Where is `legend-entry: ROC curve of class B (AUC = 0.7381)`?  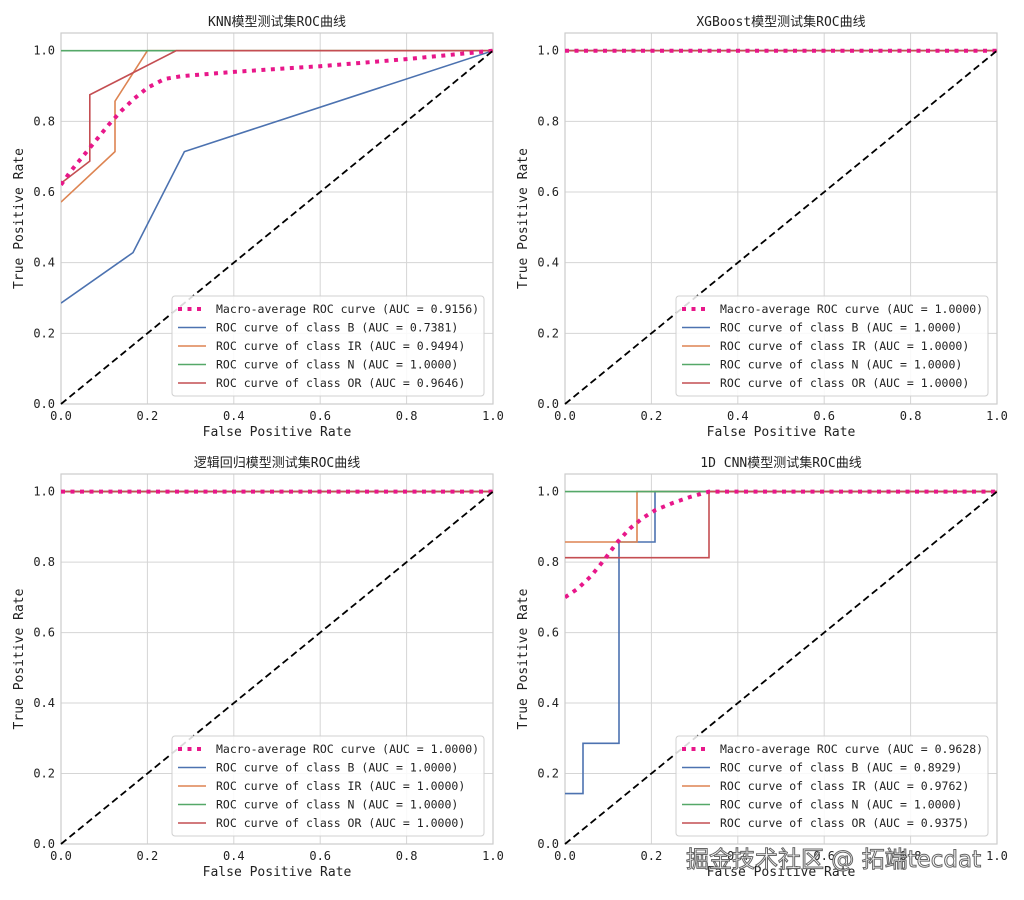
legend-entry: ROC curve of class B (AUC = 0.7381) is located at coordinates (337, 328).